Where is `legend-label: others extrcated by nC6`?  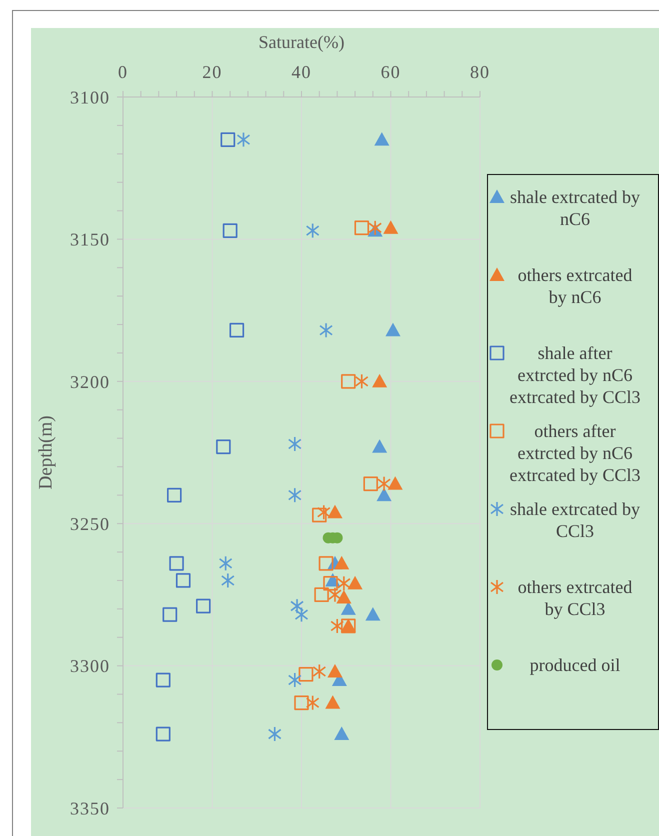
legend-label: others extrcated by nC6 is located at coordinates (575, 286).